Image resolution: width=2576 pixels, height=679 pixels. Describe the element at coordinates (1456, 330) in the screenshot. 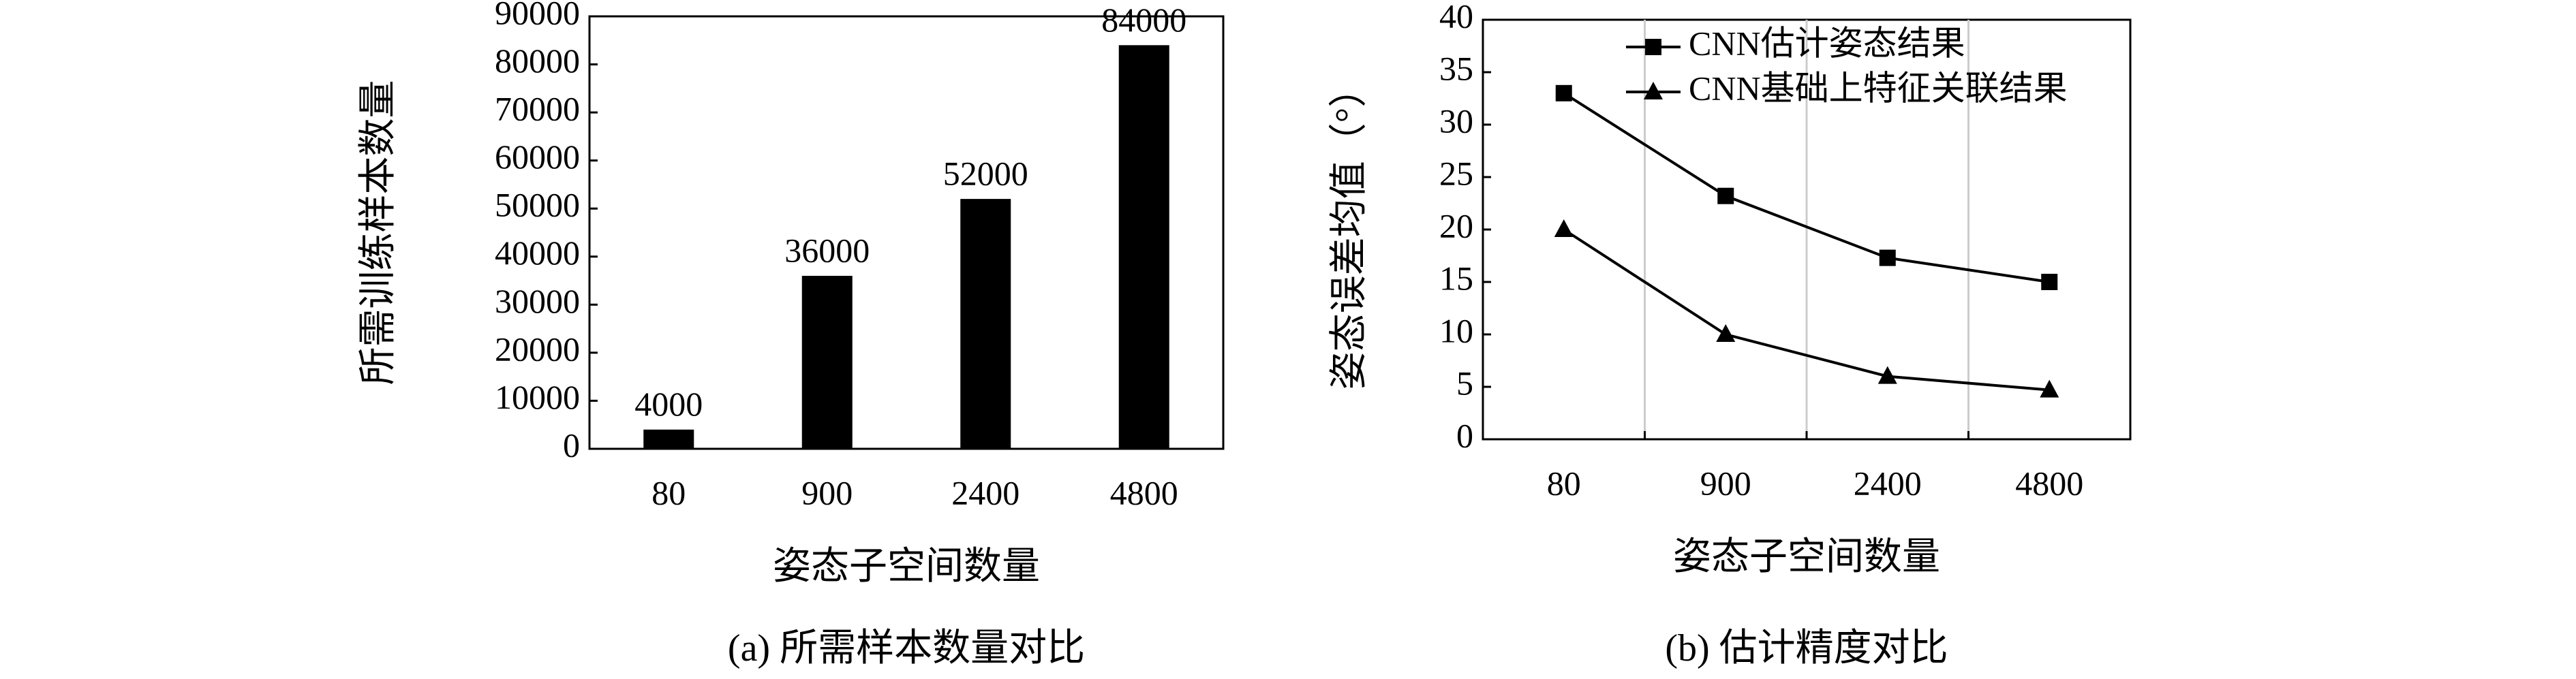

I see `y-tick-label: 10` at that location.